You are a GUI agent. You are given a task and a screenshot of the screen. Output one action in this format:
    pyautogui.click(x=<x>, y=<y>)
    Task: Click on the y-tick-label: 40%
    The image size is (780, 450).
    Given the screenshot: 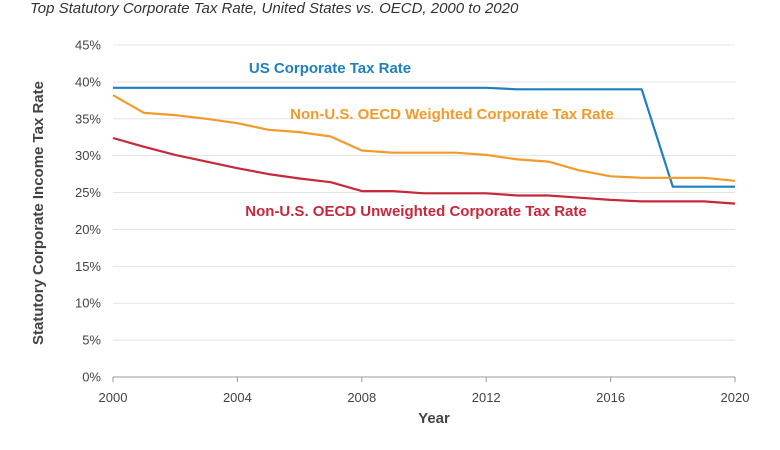 What is the action you would take?
    pyautogui.click(x=88, y=81)
    